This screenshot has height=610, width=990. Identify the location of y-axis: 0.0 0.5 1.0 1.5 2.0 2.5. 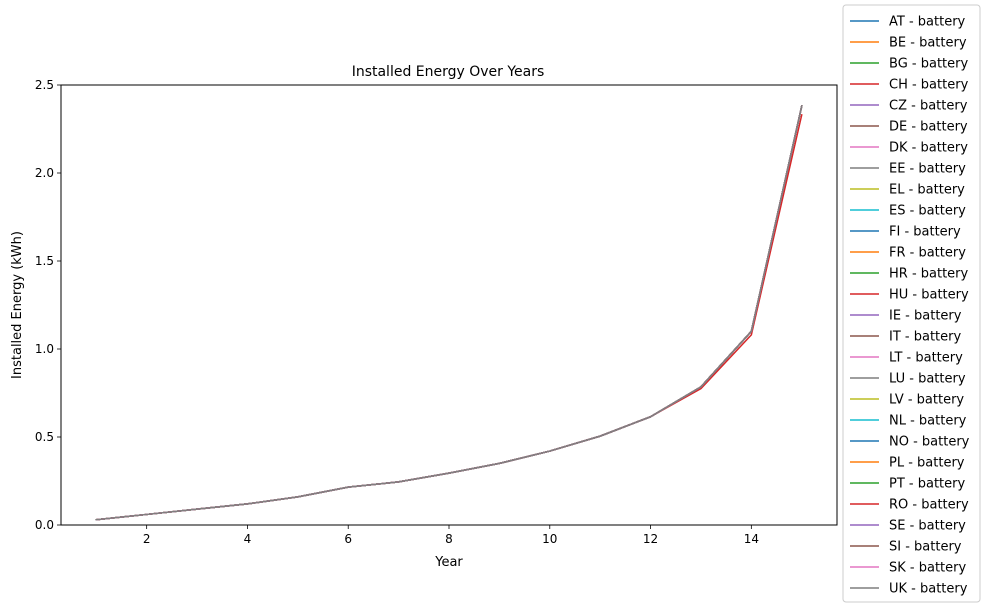
(48, 305).